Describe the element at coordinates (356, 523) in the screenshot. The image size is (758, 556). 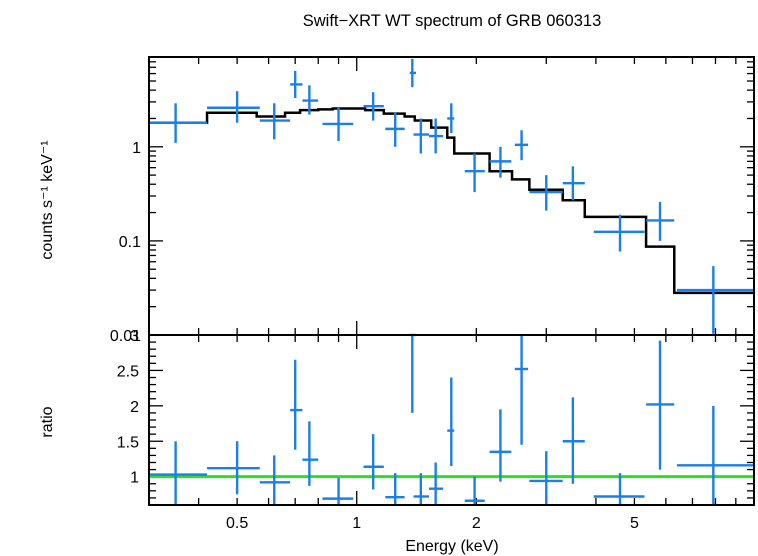
I see `x-tick-label: 1` at that location.